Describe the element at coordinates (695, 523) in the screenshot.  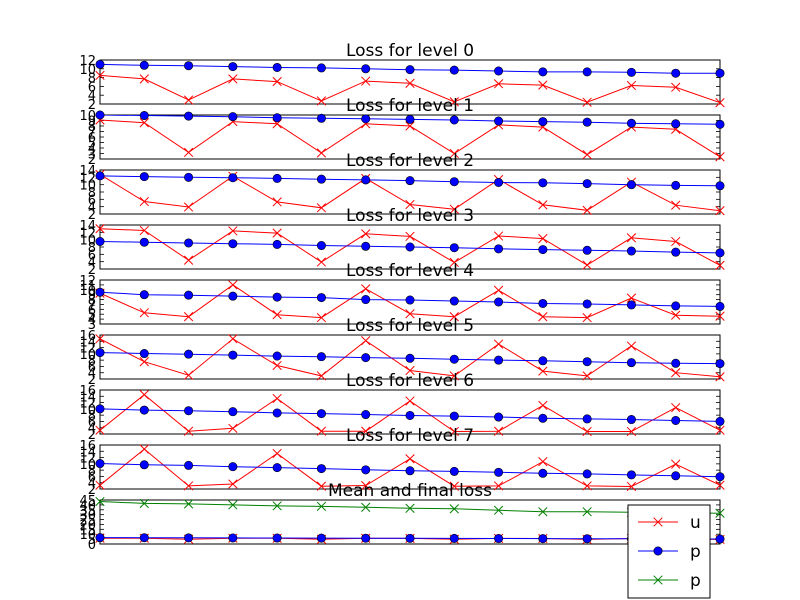
I see `legend-label: u` at that location.